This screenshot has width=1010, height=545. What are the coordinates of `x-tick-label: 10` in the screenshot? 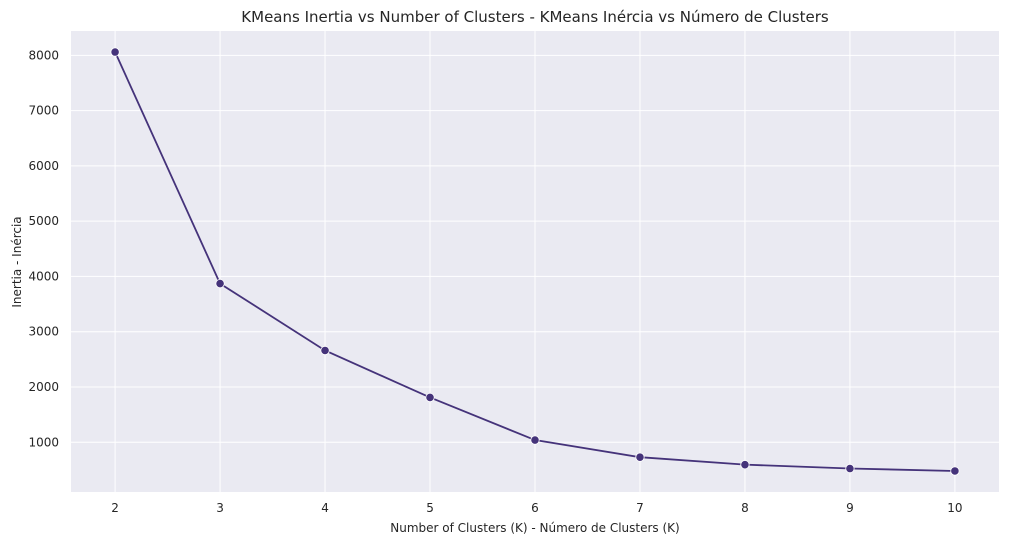 It's located at (954, 508).